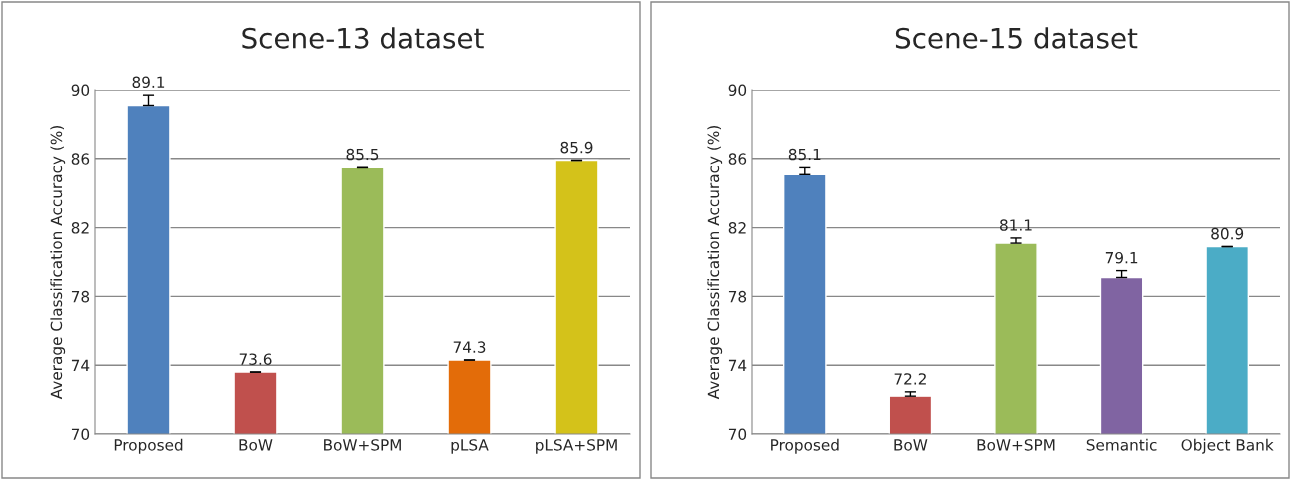  Describe the element at coordinates (469, 347) in the screenshot. I see `data-label: 74.3` at that location.